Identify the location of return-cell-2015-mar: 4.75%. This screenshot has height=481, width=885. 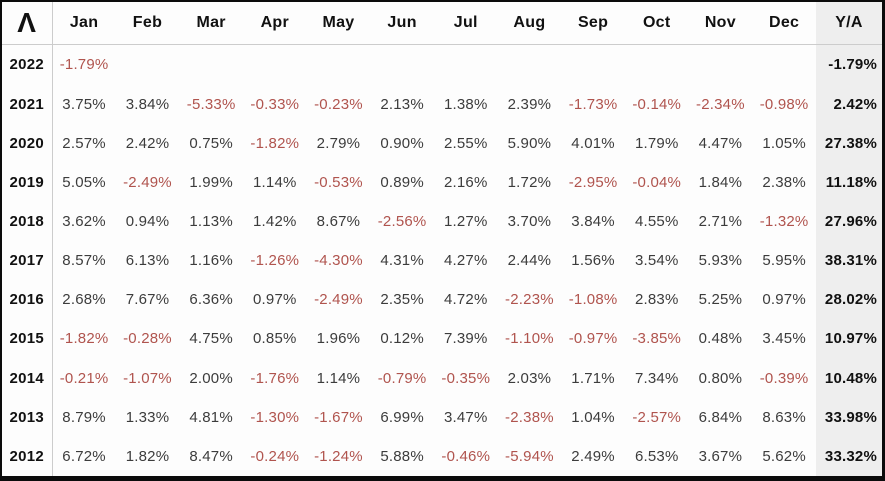
(211, 339).